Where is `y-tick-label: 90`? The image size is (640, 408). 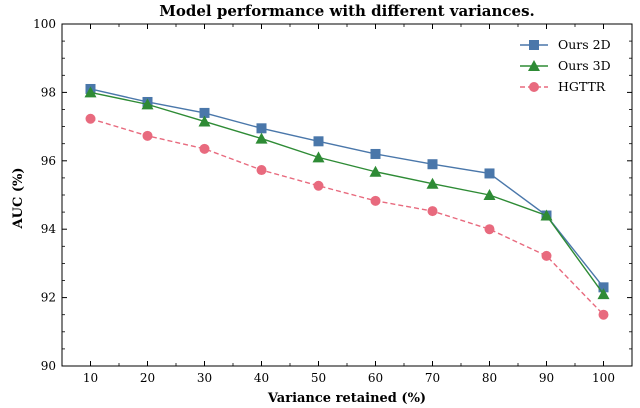 y-tick-label: 90 is located at coordinates (48, 366).